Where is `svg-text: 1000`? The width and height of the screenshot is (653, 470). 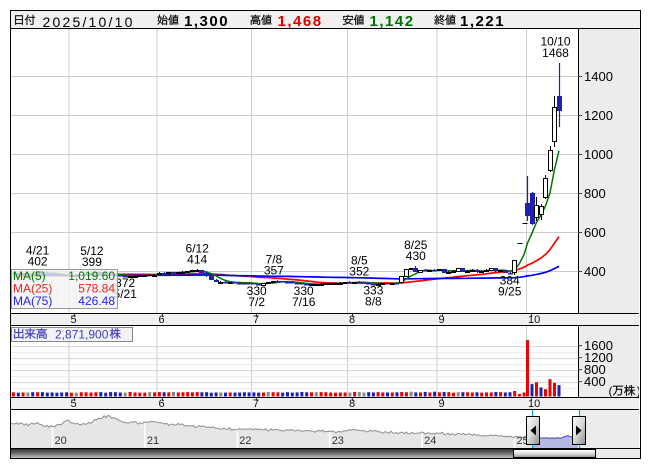
svg-text: 1000 is located at coordinates (598, 154).